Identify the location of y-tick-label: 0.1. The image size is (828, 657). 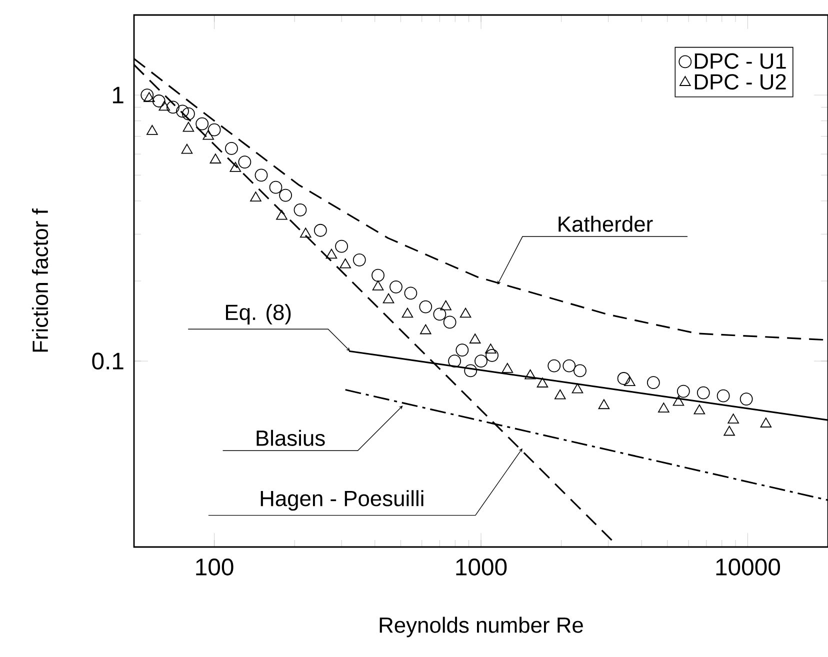
(108, 361).